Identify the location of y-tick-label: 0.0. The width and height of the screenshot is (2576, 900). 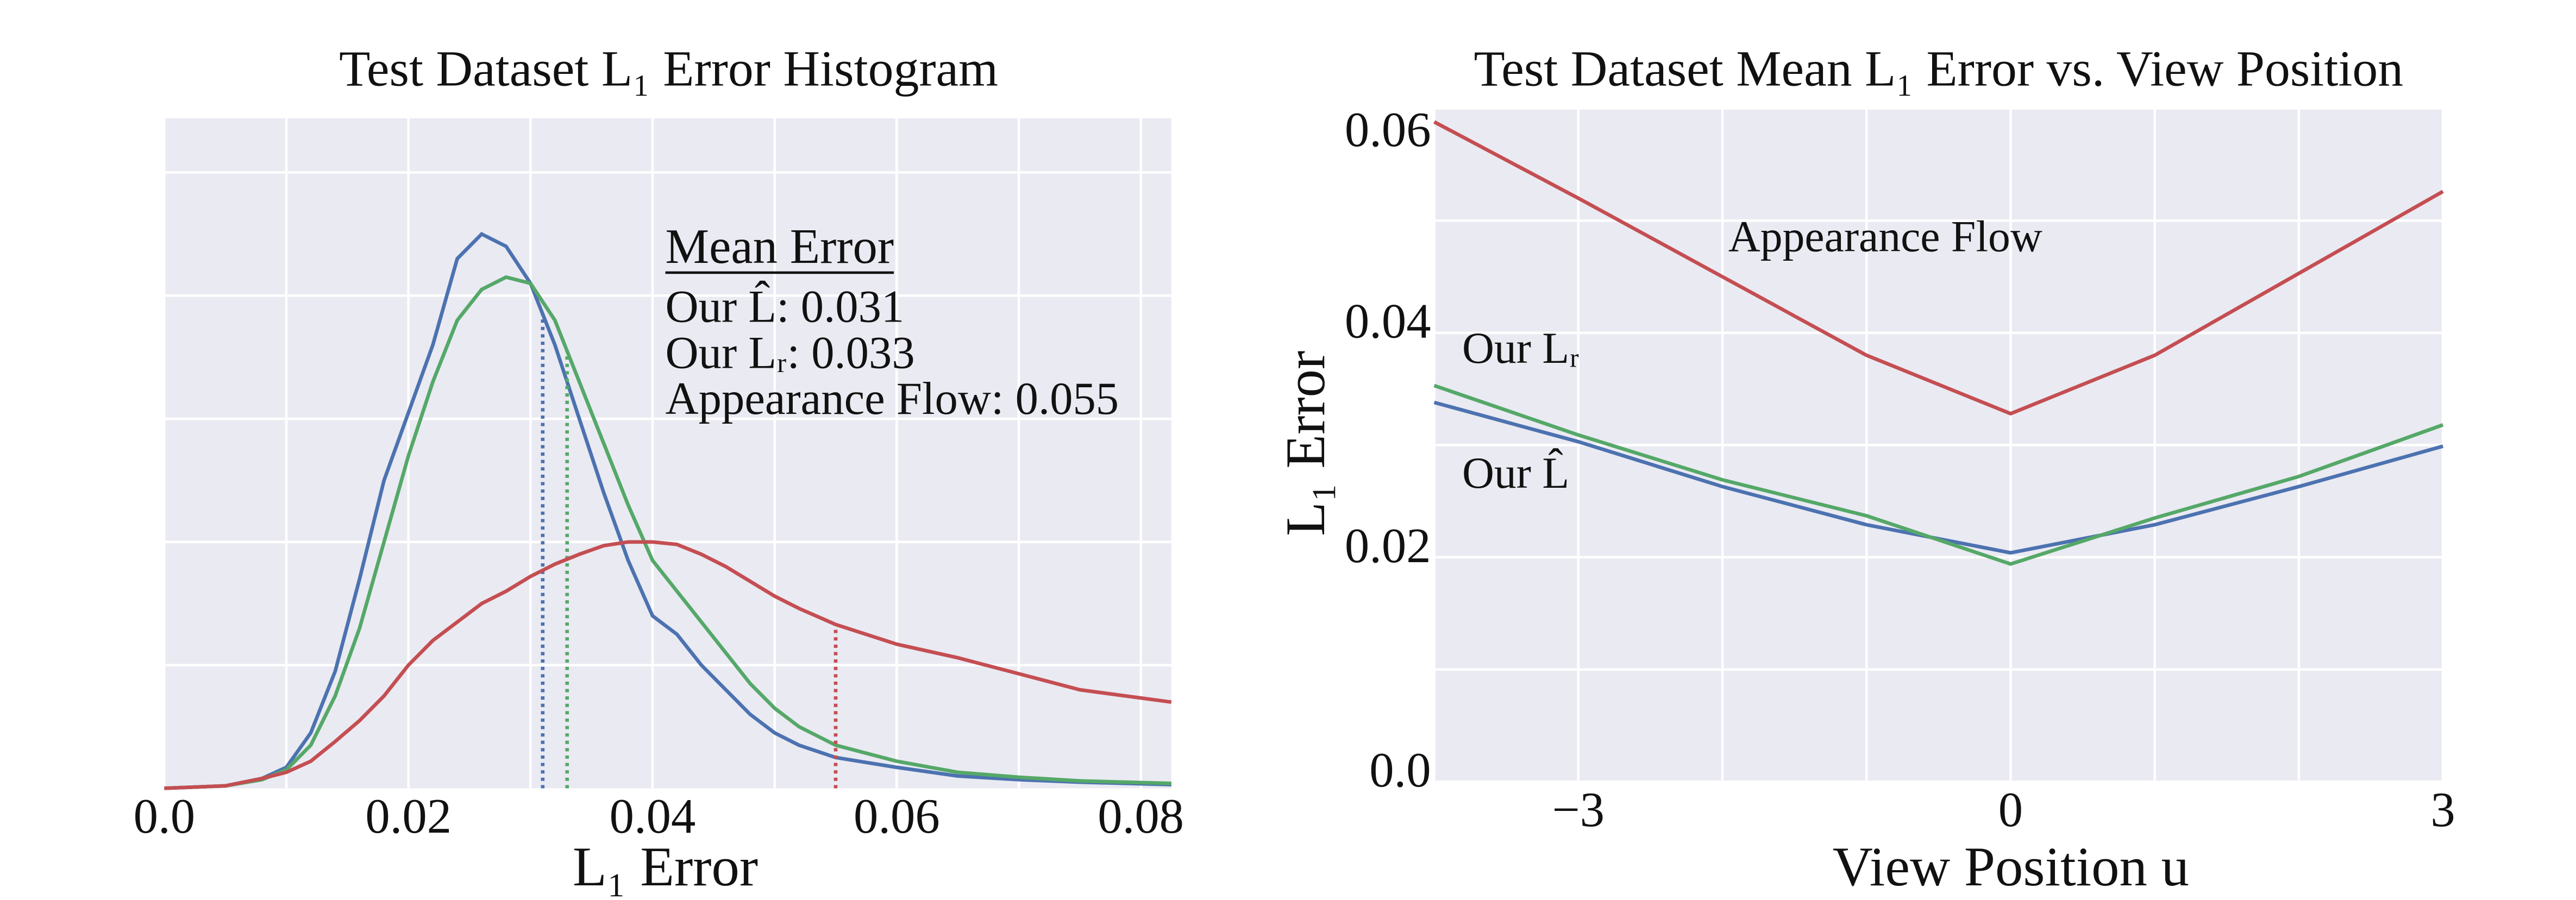
(1400, 769).